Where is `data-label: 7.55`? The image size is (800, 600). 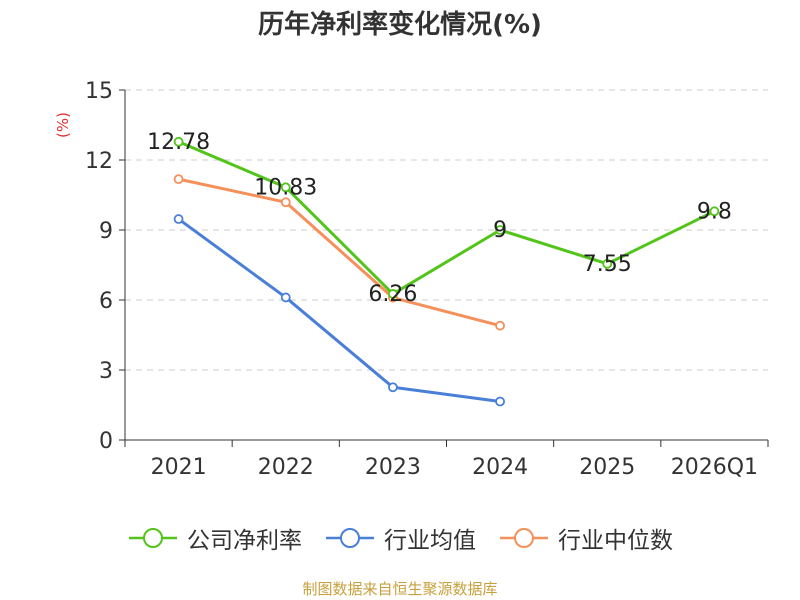
data-label: 7.55 is located at coordinates (607, 264).